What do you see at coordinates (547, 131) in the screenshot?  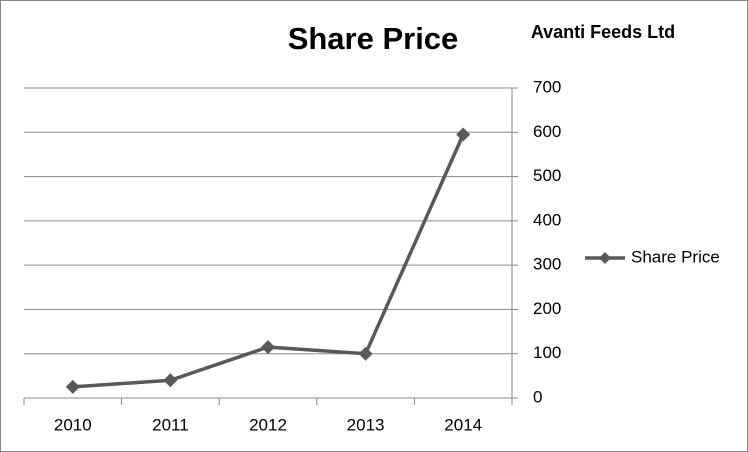 I see `y-tick-label: 600` at bounding box center [547, 131].